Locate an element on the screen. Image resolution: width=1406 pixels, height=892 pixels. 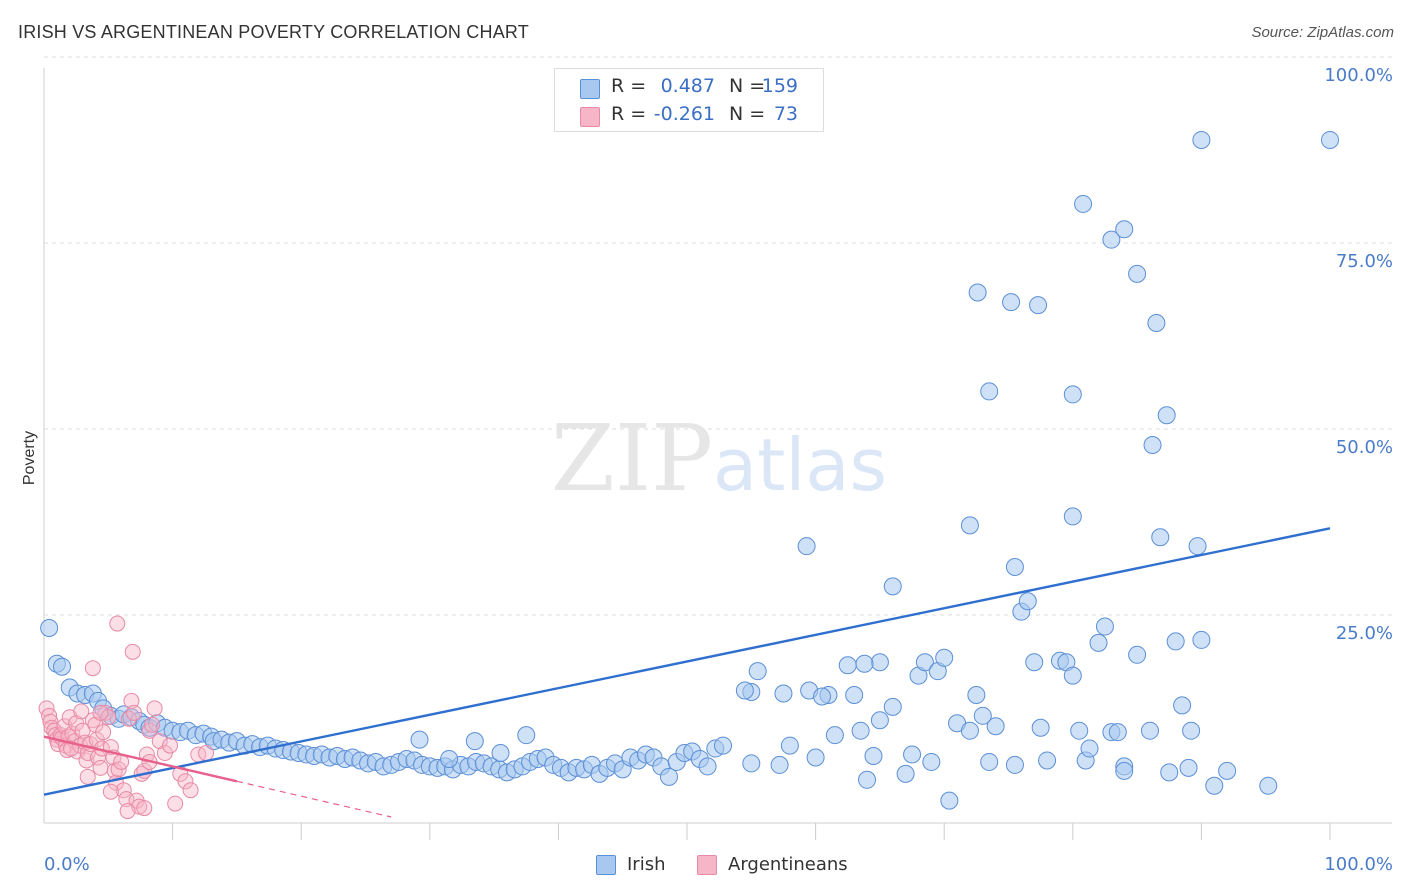
legend-swatch-argentineans is located at coordinates (590, 117).